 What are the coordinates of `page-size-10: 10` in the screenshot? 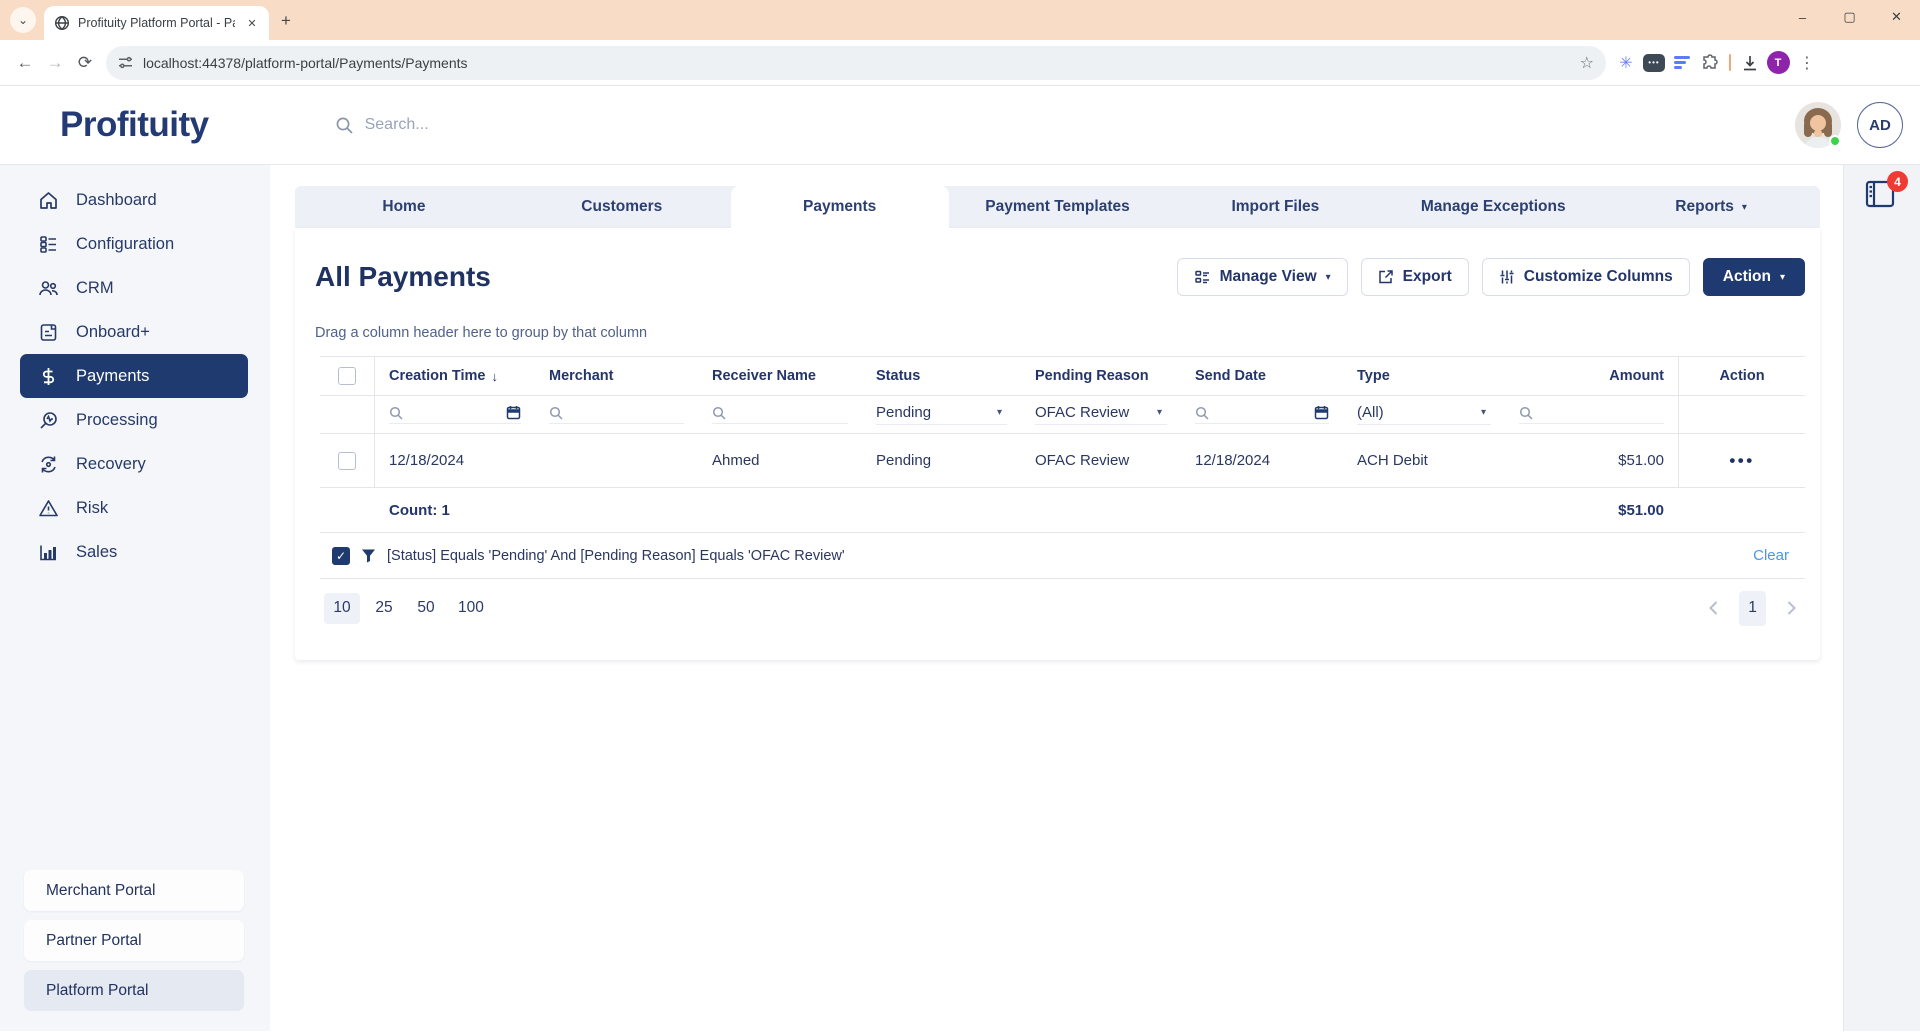 It's located at (342, 608).